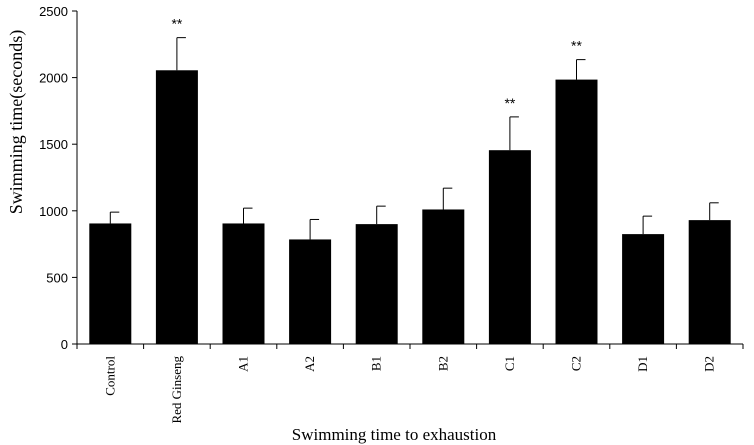 The height and width of the screenshot is (445, 754). Describe the element at coordinates (109, 376) in the screenshot. I see `x-tick-label: Control` at that location.